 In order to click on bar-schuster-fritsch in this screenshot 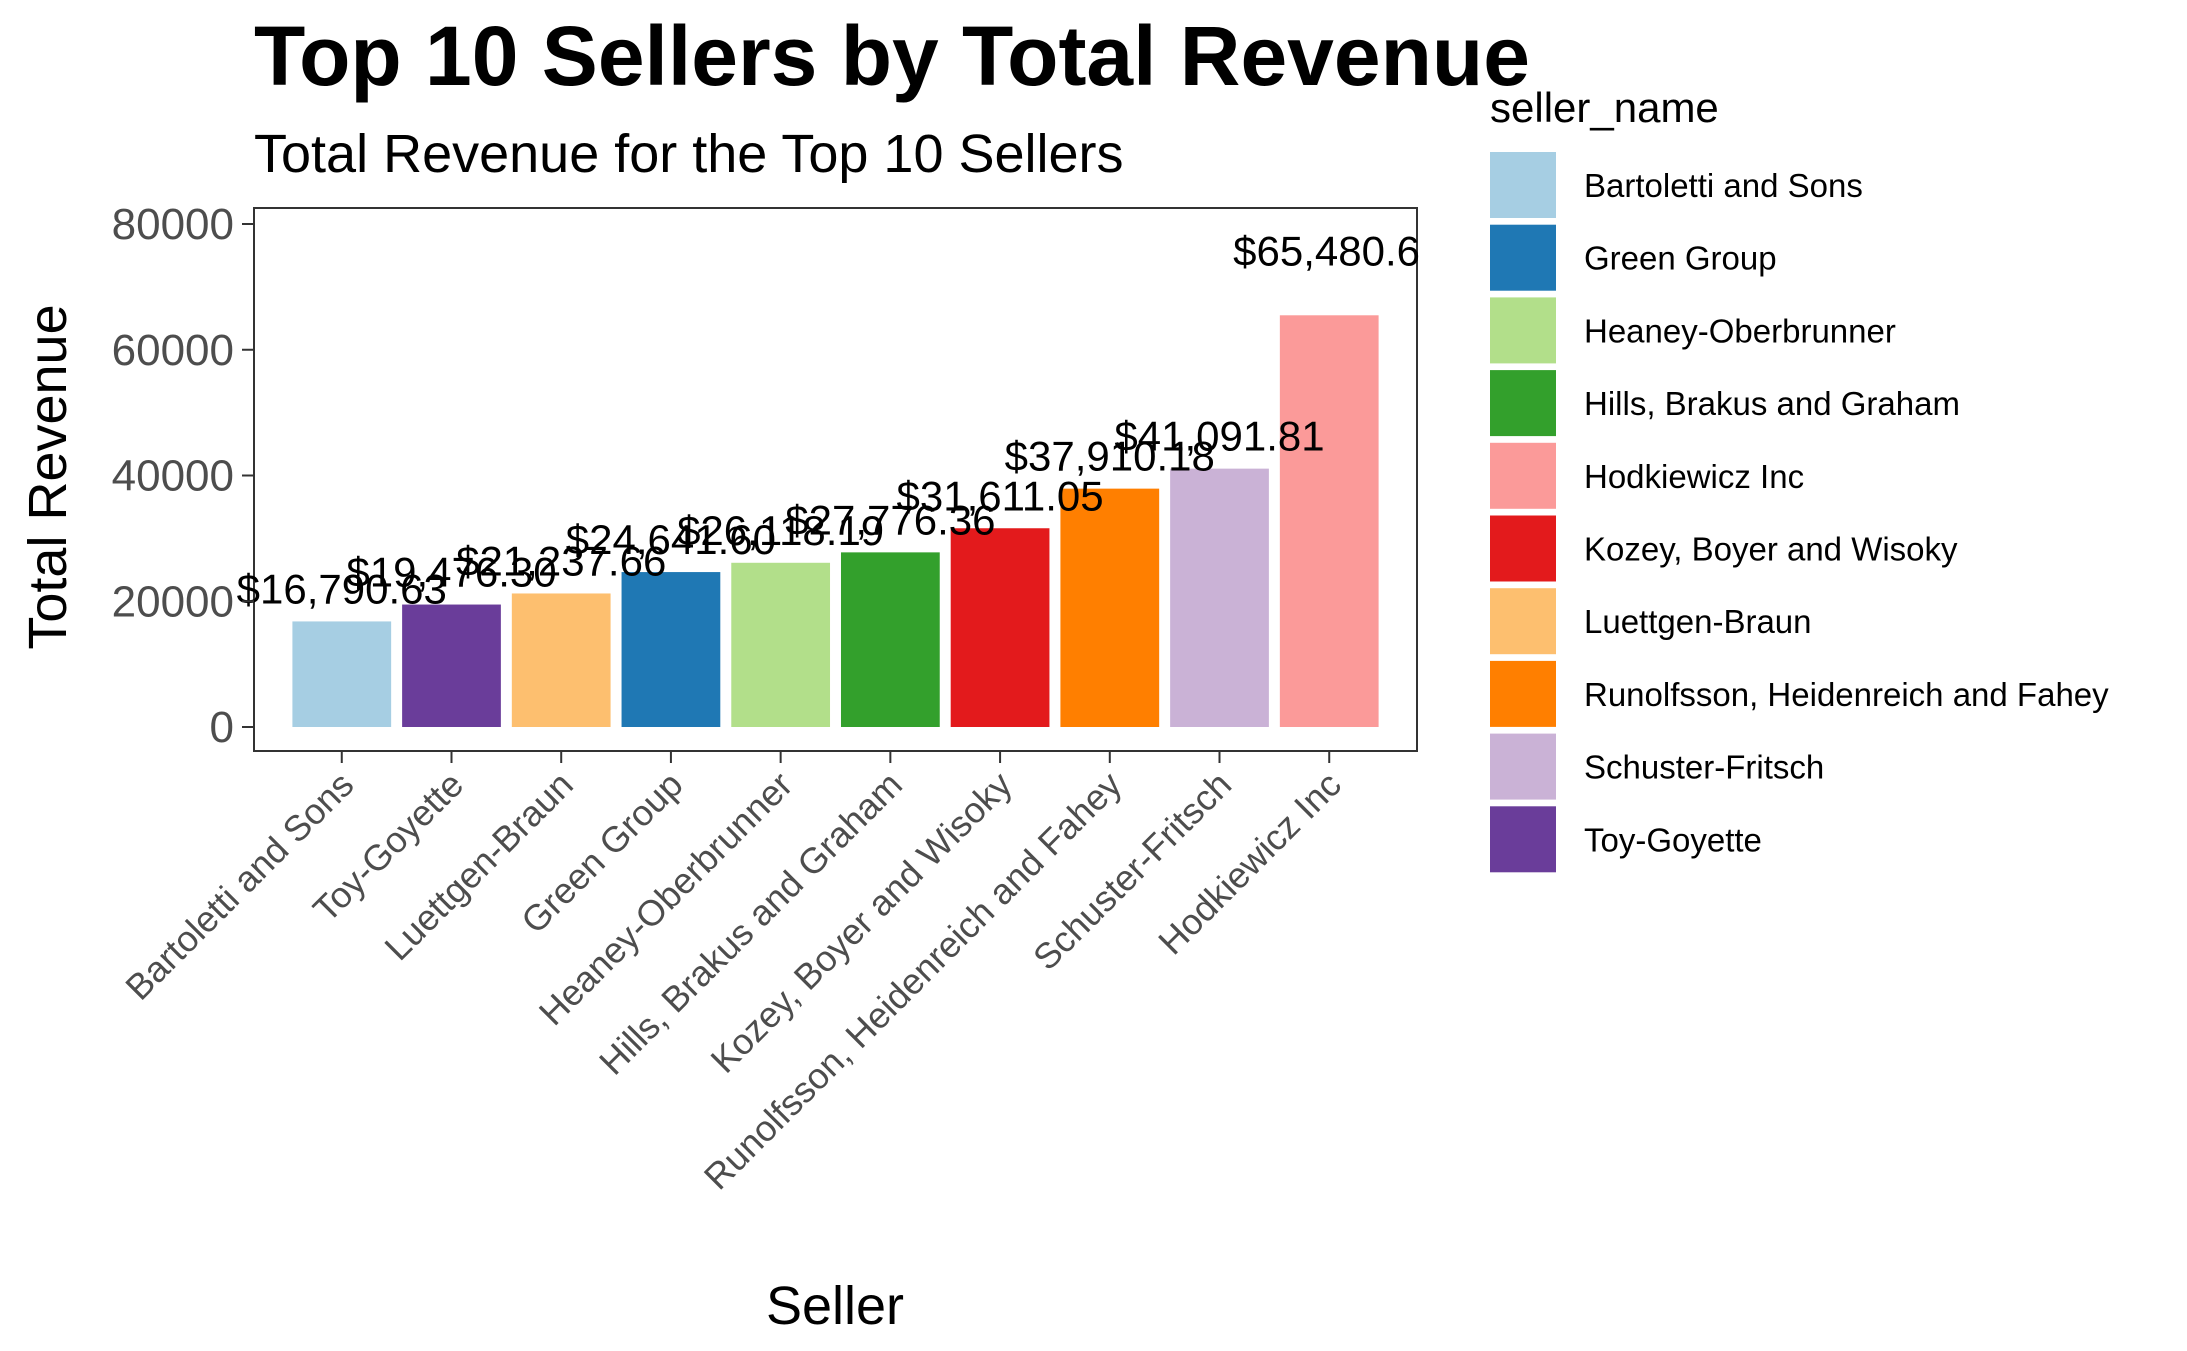, I will do `click(1219, 597)`.